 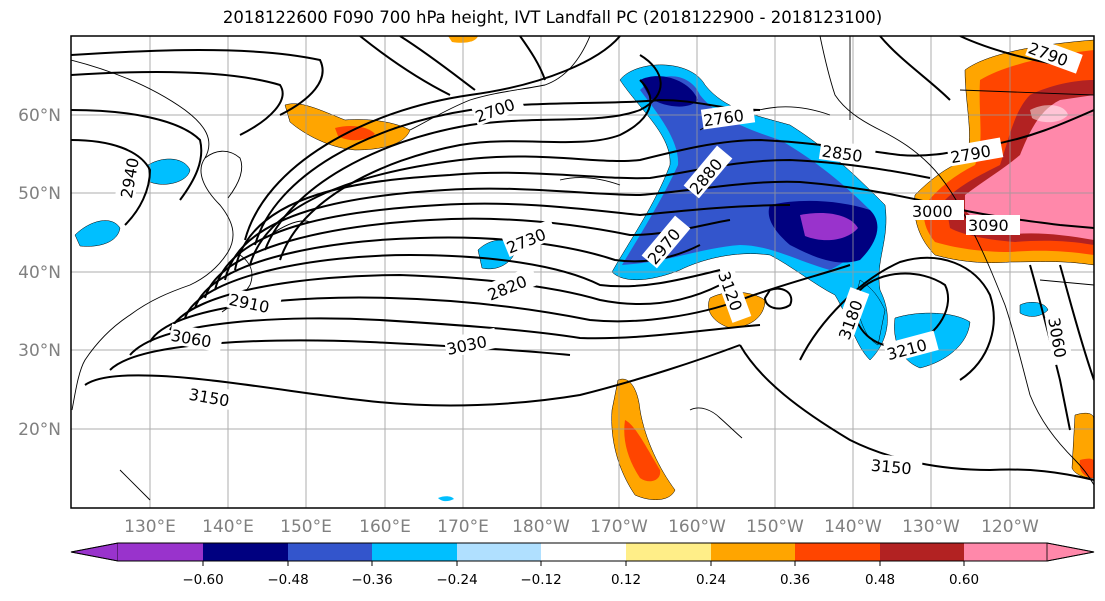 I want to click on colorbar-tick-label: −0.60, so click(x=202, y=580).